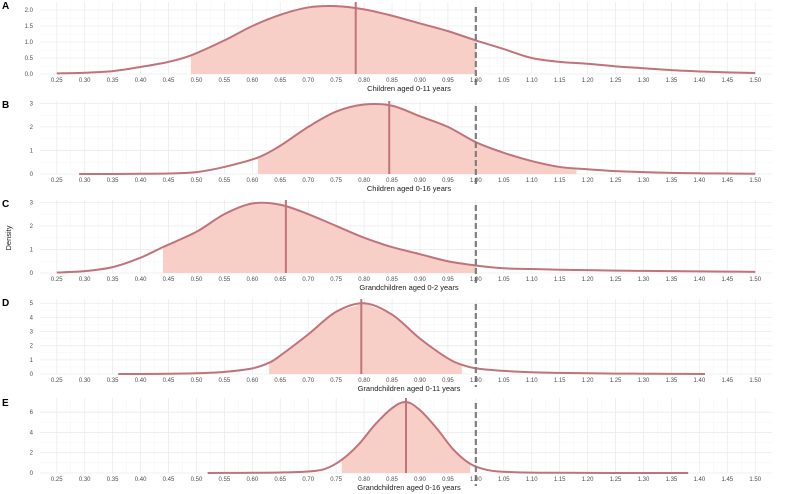 The image size is (794, 494). What do you see at coordinates (319, 238) in the screenshot?
I see `interval-area` at bounding box center [319, 238].